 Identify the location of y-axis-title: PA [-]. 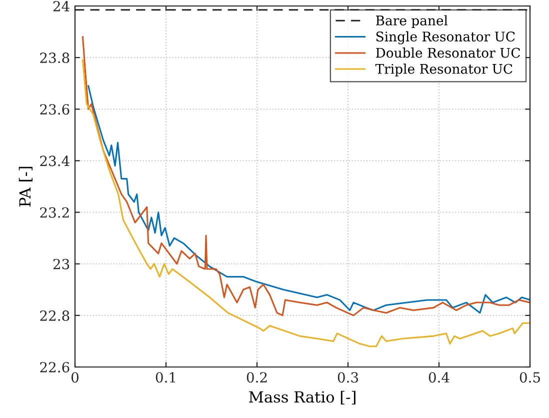
(25, 186).